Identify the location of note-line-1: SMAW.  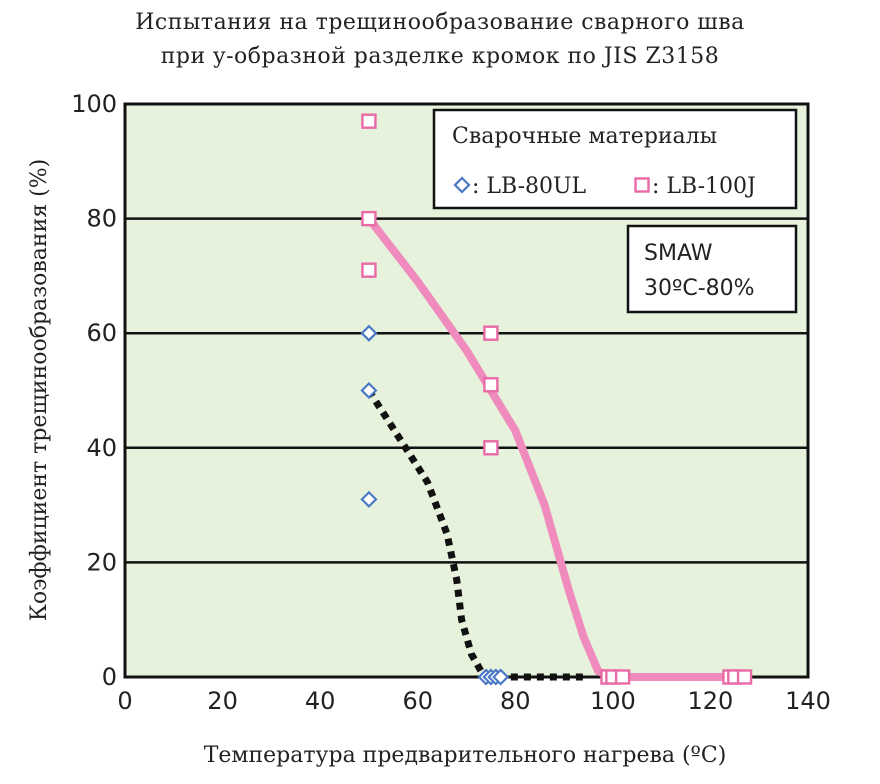
(678, 253).